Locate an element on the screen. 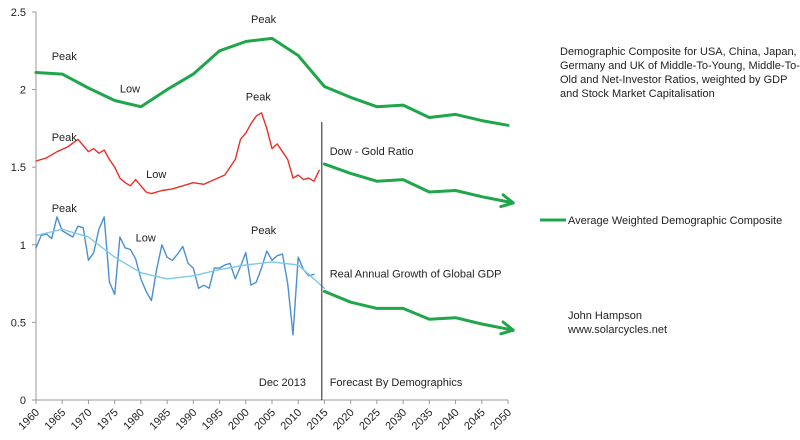 Image resolution: width=800 pixels, height=440 pixels. annotation-label: Dec 2013 is located at coordinates (282, 383).